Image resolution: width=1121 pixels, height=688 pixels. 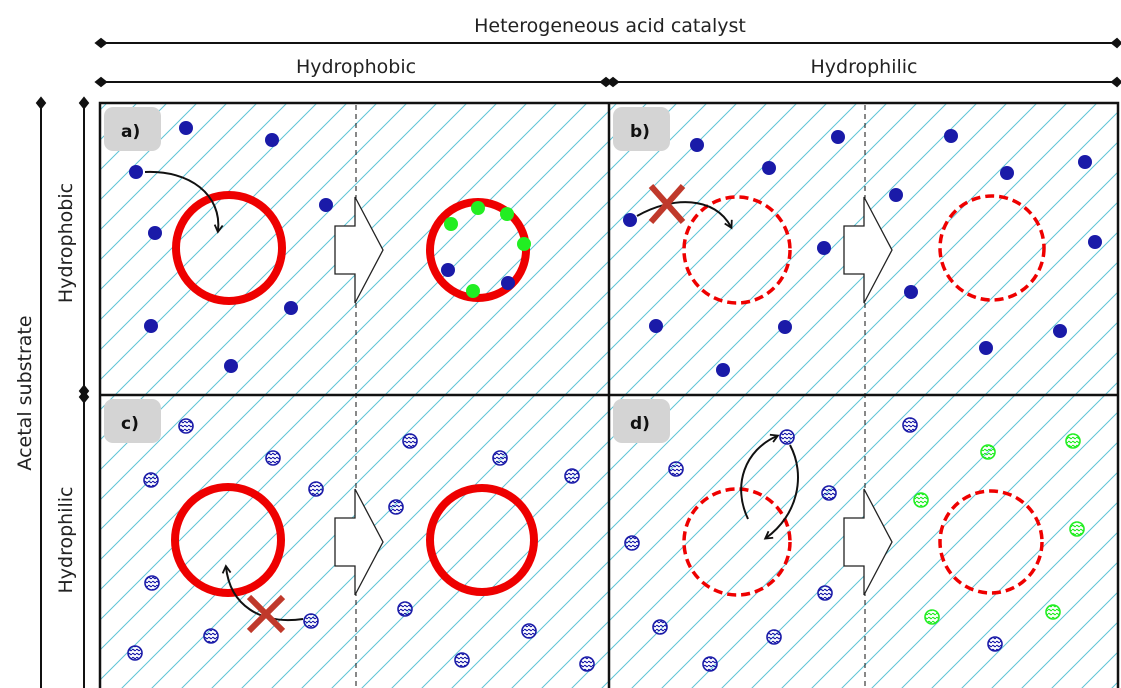 What do you see at coordinates (25, 392) in the screenshot?
I see `left-header: Acetal substrate` at bounding box center [25, 392].